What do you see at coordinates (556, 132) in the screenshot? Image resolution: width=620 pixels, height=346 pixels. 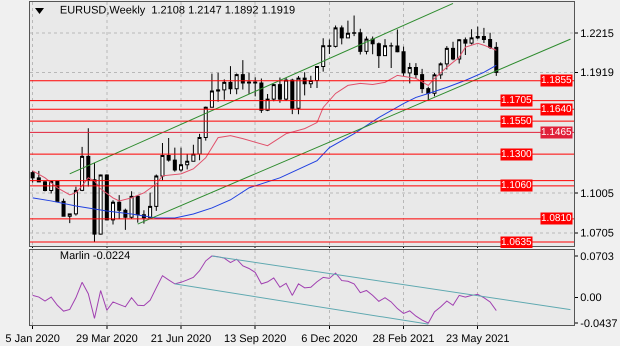 I see `ref-line-label: 1.1465` at bounding box center [556, 132].